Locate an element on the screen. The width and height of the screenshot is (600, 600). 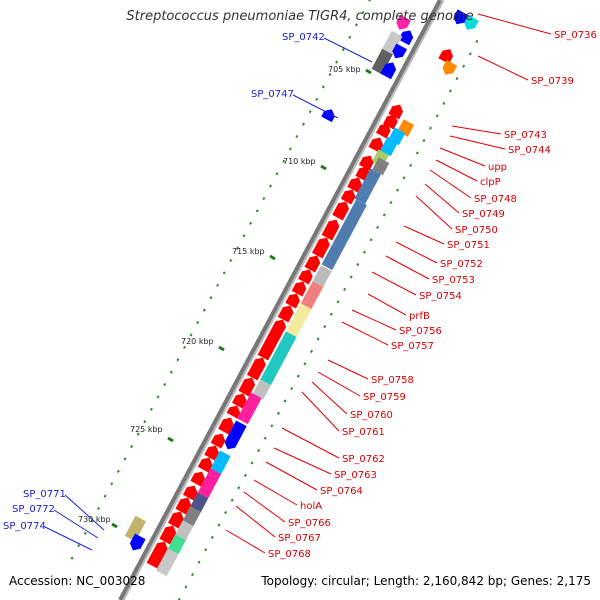
feature-label: SP_0750 is located at coordinates (476, 230).